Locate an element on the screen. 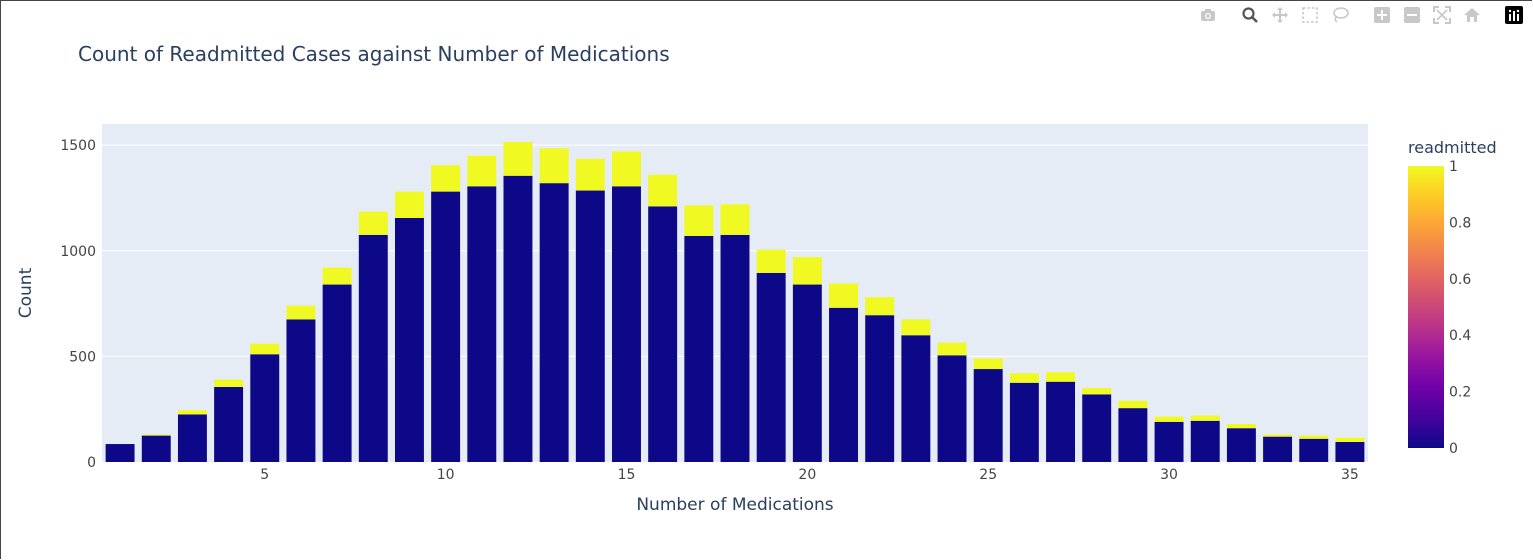 The height and width of the screenshot is (560, 1533). lasso-select-icon is located at coordinates (1340, 15).